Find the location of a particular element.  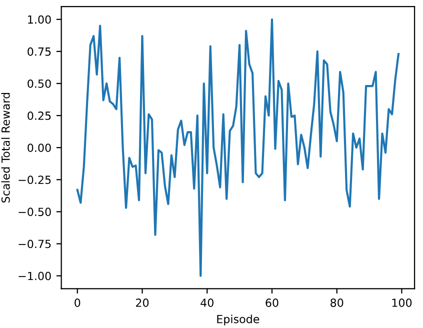

x-tick-label: 80 is located at coordinates (337, 302).